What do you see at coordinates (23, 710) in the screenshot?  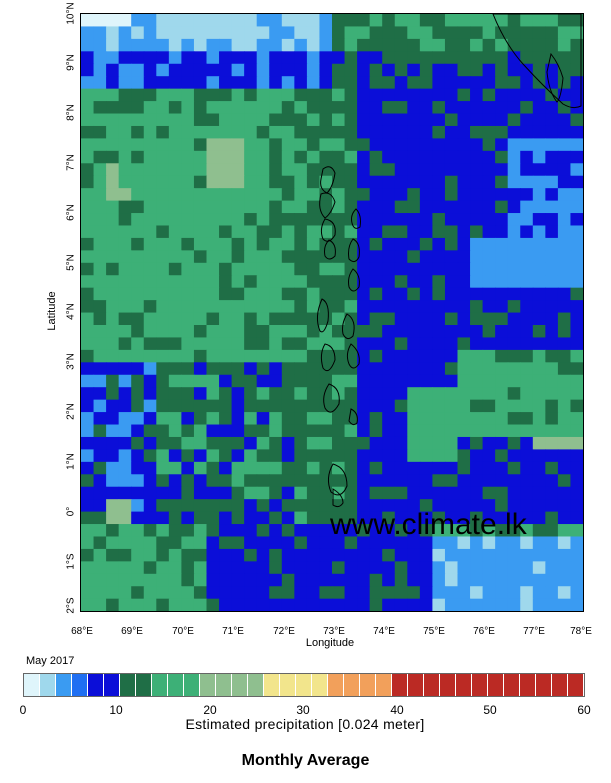 I see `legend-tick-label: 0` at bounding box center [23, 710].